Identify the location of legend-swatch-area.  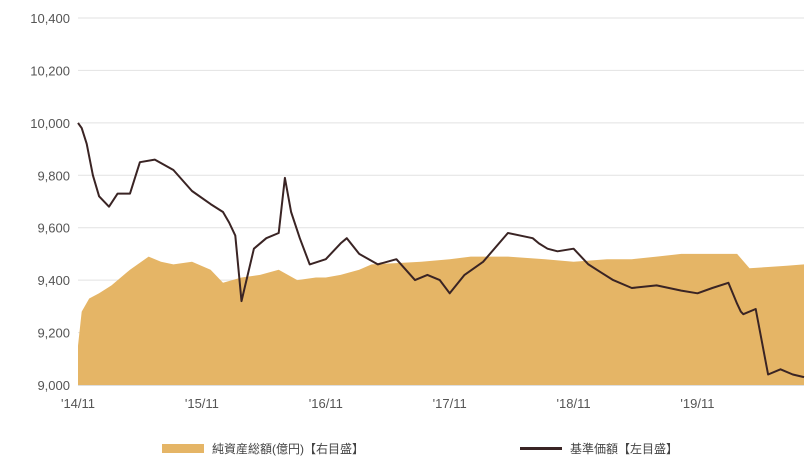
(183, 448).